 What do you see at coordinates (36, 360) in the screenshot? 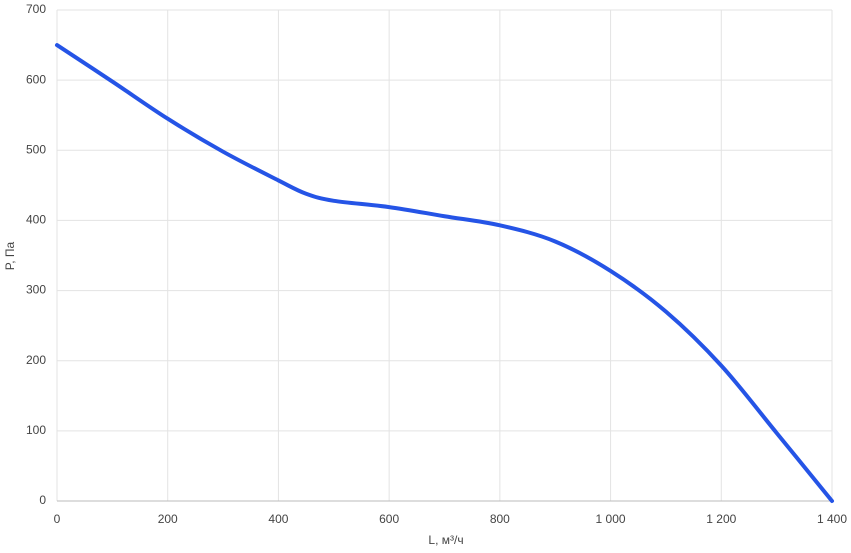
I see `y-tick-label: 200` at bounding box center [36, 360].